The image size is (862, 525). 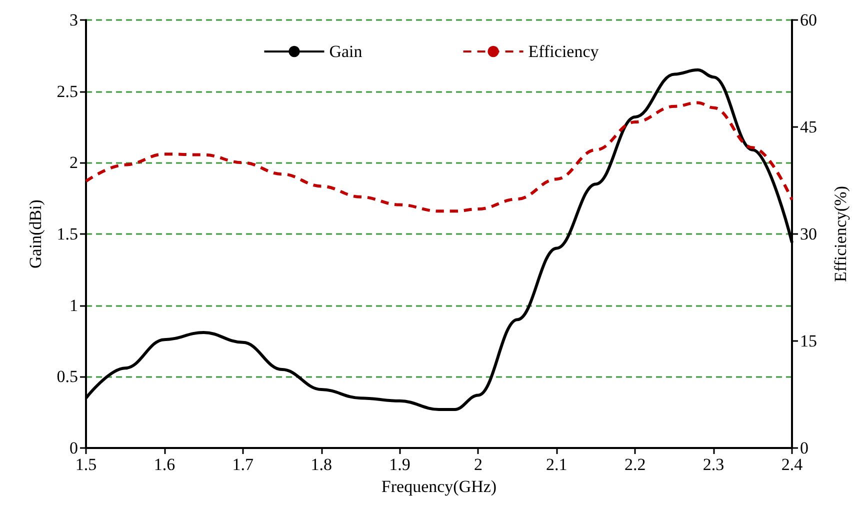 What do you see at coordinates (346, 51) in the screenshot?
I see `legend-label: Gain` at bounding box center [346, 51].